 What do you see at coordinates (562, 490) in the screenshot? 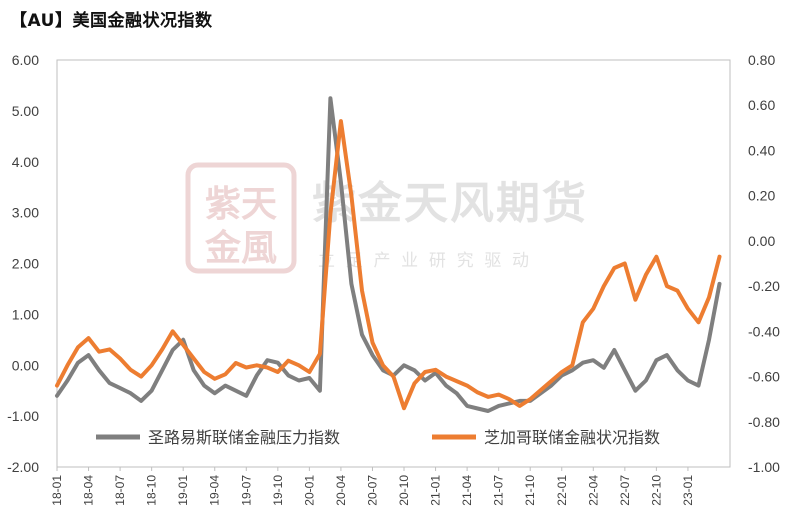
I see `x-tick-label: 22-01` at bounding box center [562, 490].